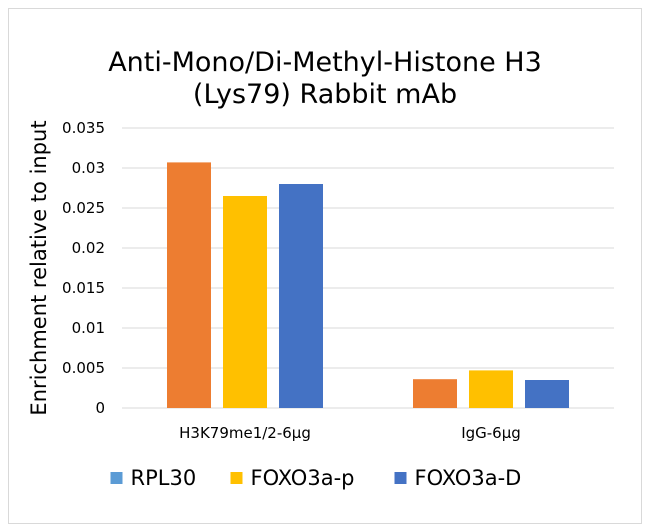 The width and height of the screenshot is (650, 532). What do you see at coordinates (100, 408) in the screenshot?
I see `y-tick-label: 0` at bounding box center [100, 408].